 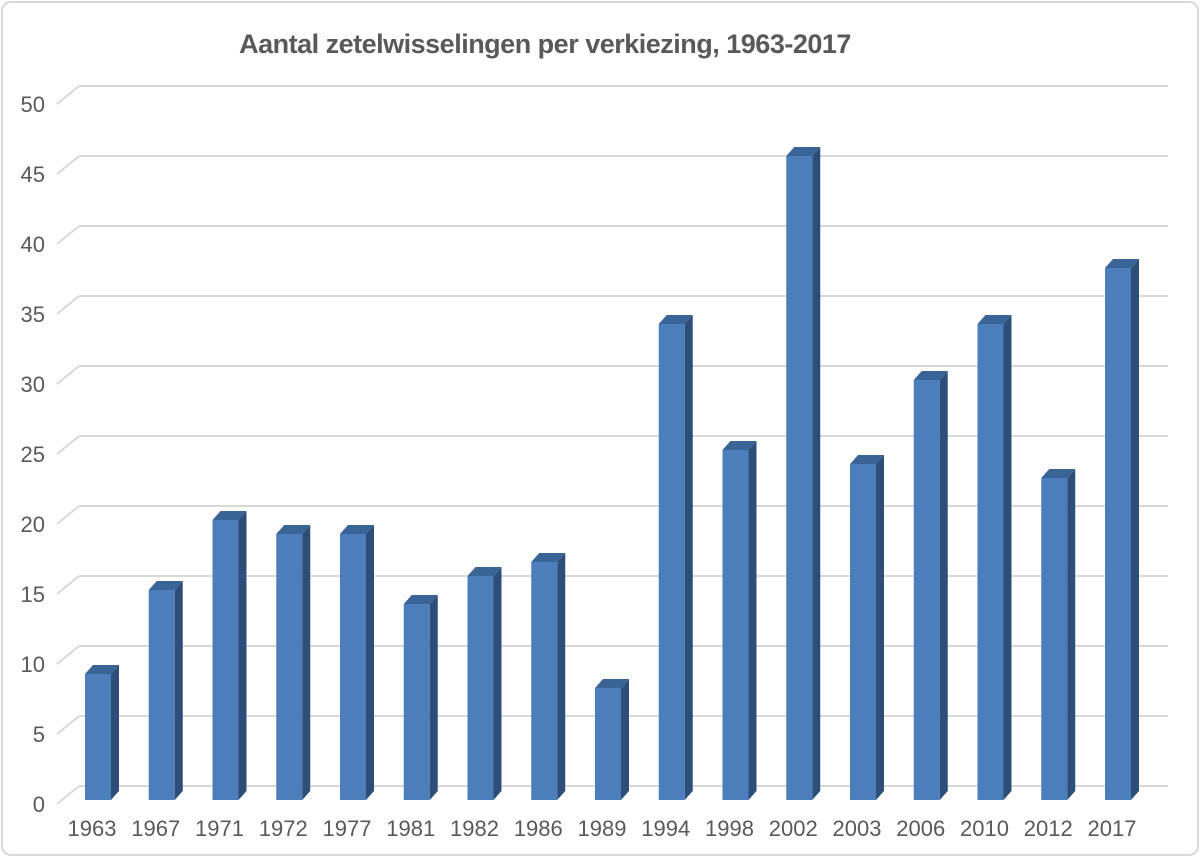 What do you see at coordinates (33, 384) in the screenshot?
I see `y-tick-label: 30` at bounding box center [33, 384].